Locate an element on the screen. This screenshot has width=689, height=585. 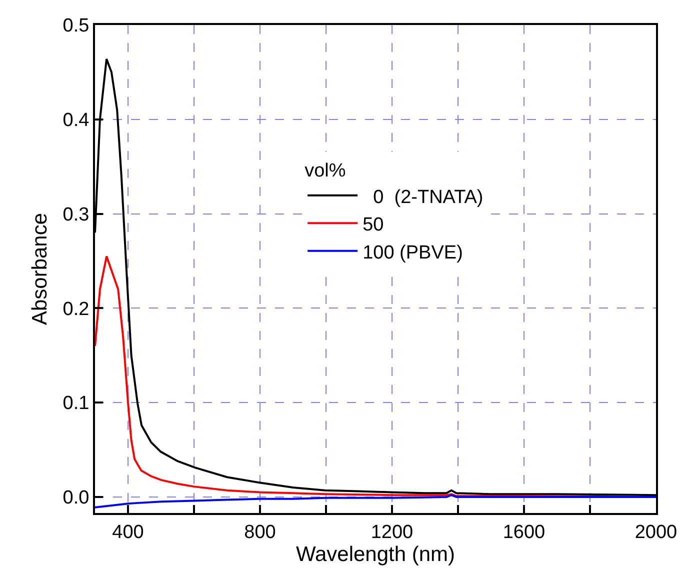
y-tick-label: 0.0 is located at coordinates (76, 498).